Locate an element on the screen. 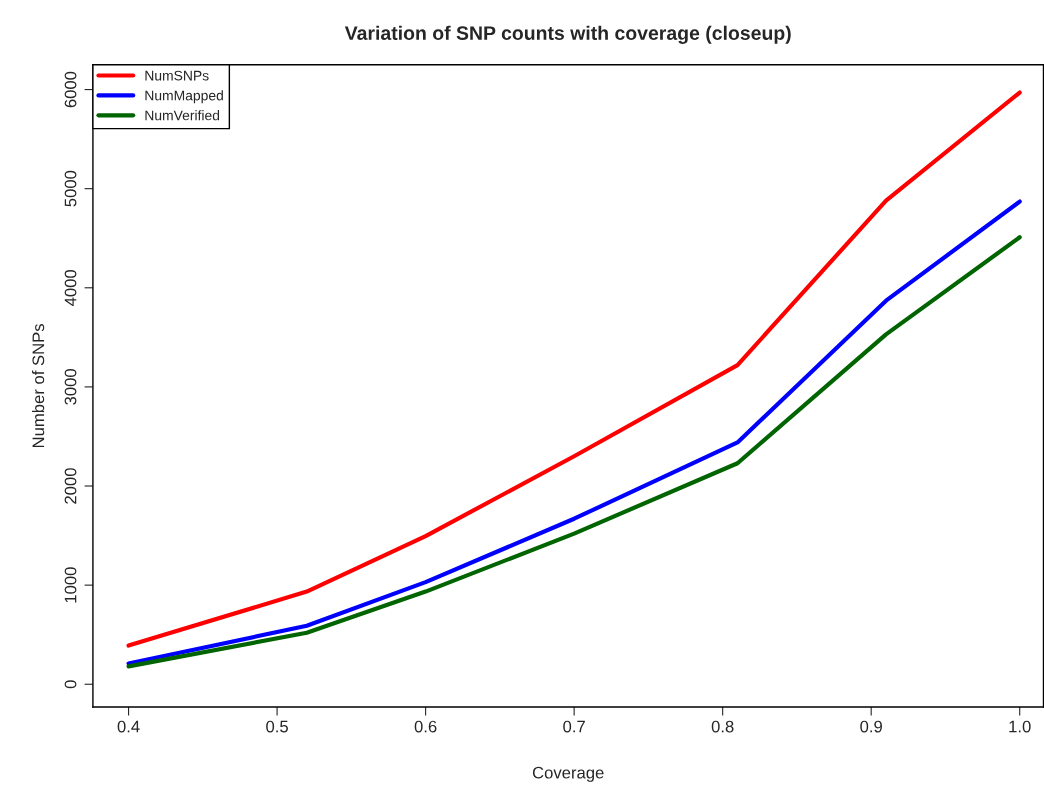 The width and height of the screenshot is (1044, 790). y-tick-label: 5000 is located at coordinates (70, 188).